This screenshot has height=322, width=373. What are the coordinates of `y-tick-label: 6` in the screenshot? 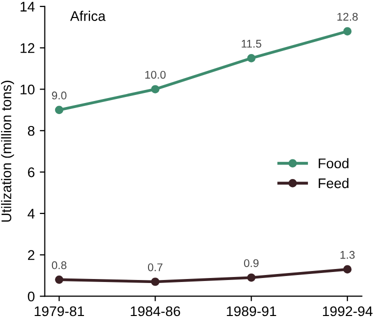 It's located at (31, 172).